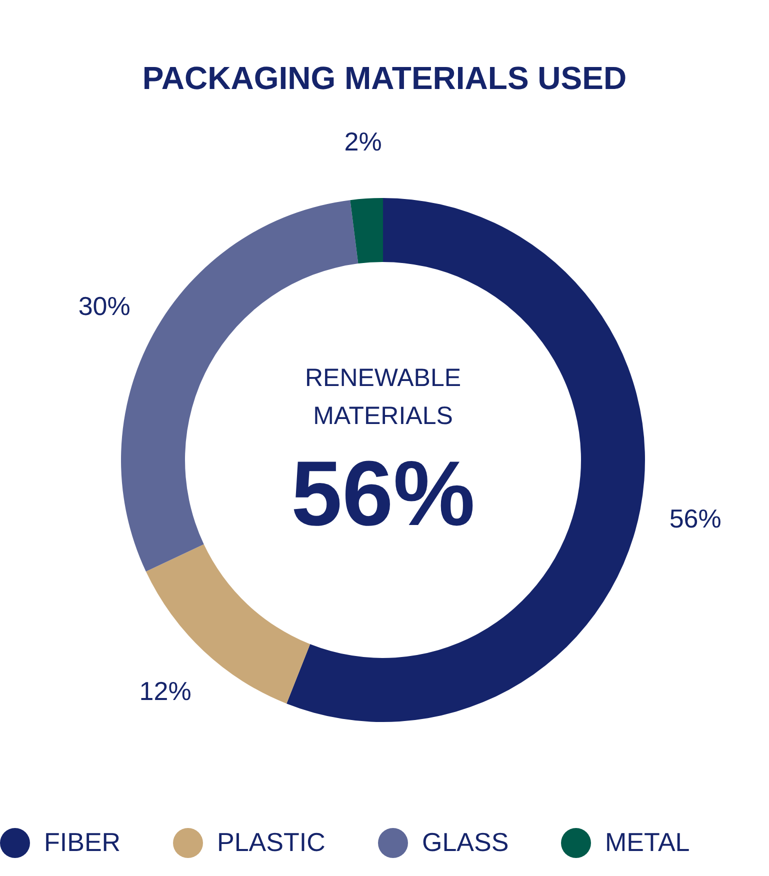 This screenshot has width=769, height=876. What do you see at coordinates (363, 141) in the screenshot?
I see `data-label: 2%` at bounding box center [363, 141].